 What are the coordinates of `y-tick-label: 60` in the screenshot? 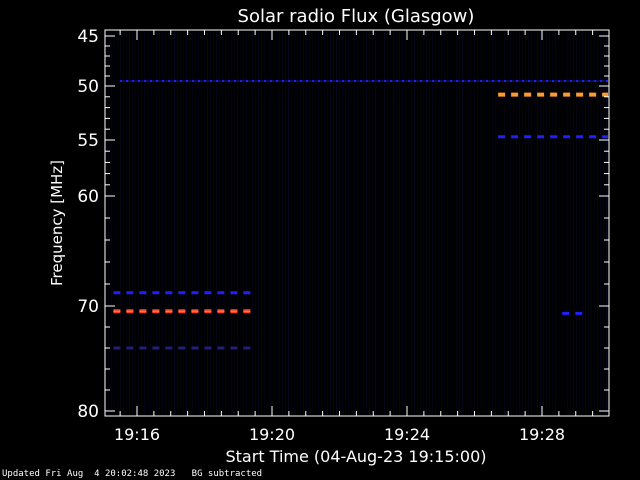 It's located at (88, 197).